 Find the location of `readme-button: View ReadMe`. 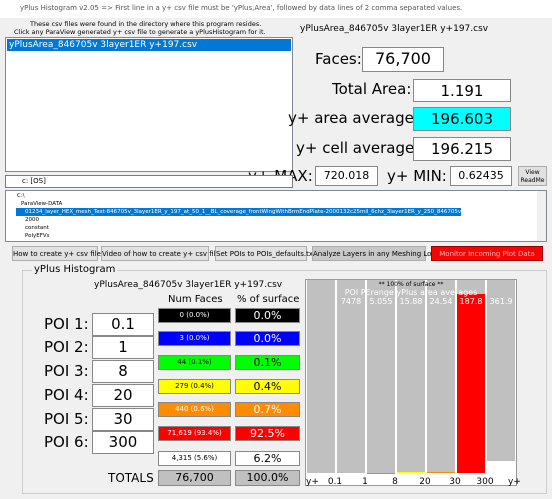

readme-button: View ReadMe is located at coordinates (532, 176).